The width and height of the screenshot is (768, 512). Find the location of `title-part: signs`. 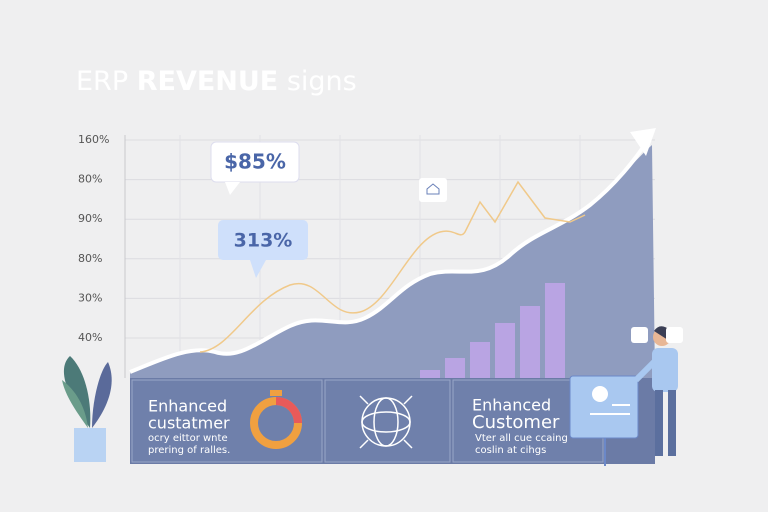

title-part: signs is located at coordinates (322, 81).